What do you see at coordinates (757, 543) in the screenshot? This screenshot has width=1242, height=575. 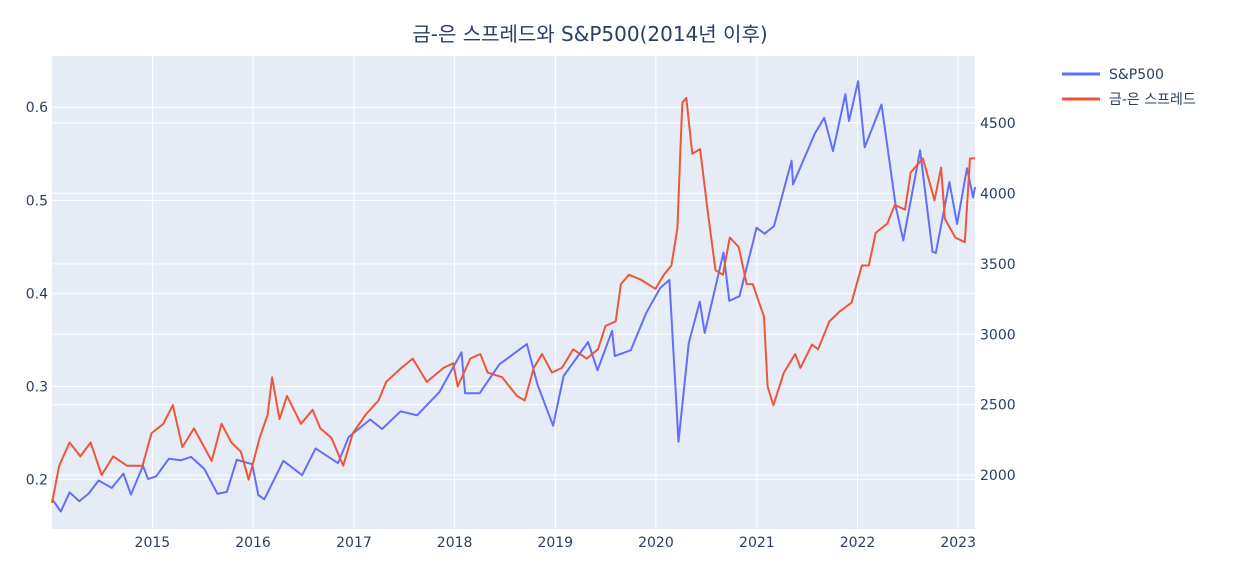 I see `x-tick-label: 2021` at bounding box center [757, 543].